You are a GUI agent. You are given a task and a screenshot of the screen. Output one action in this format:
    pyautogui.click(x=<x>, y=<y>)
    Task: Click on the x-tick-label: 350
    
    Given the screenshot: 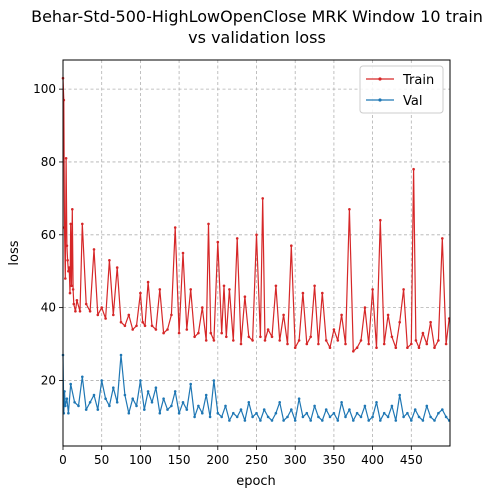 What is the action you would take?
    pyautogui.click(x=333, y=460)
    